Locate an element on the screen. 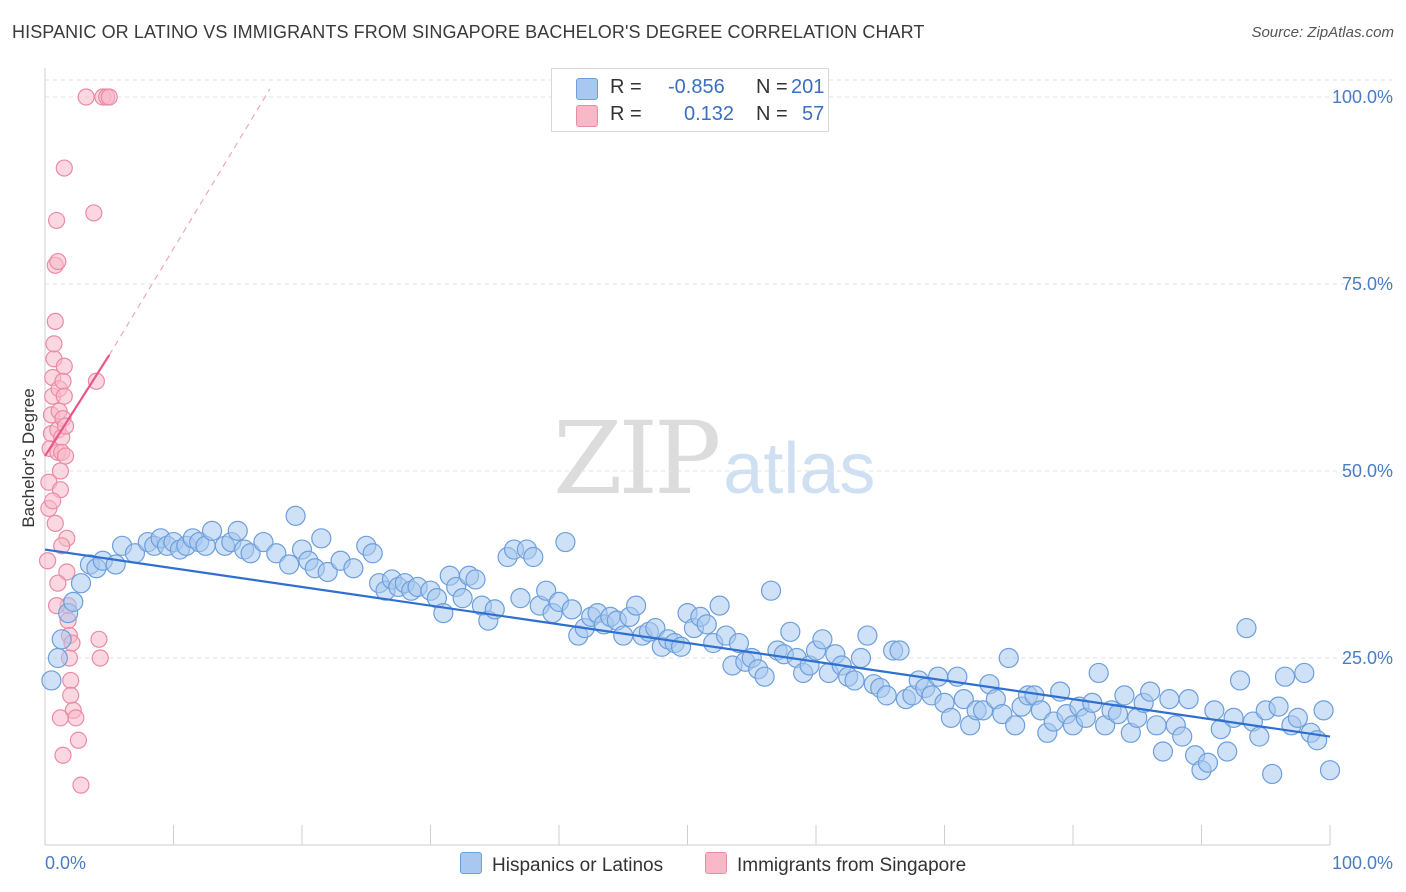 This screenshot has width=1406, height=892. legend-r-value: -0.856 is located at coordinates (696, 87).